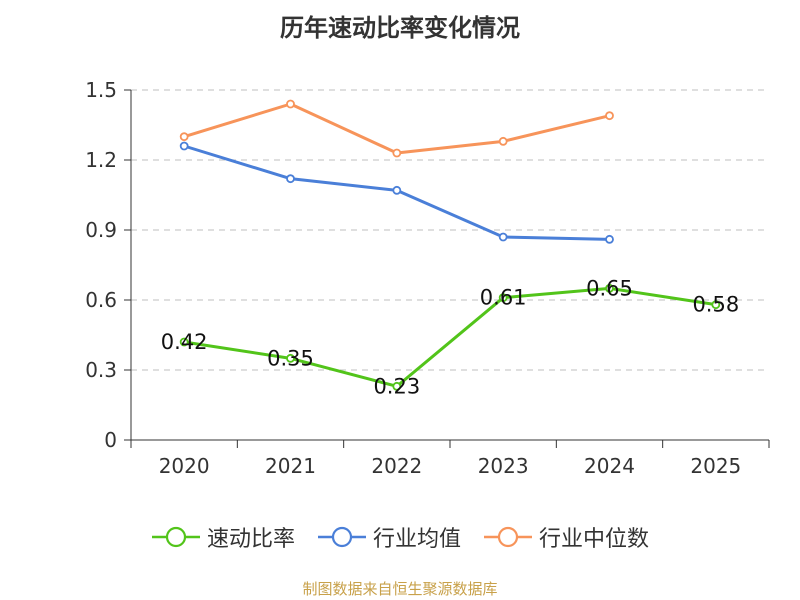 This screenshot has width=800, height=600. I want to click on y-tick-label: 0.6, so click(101, 300).